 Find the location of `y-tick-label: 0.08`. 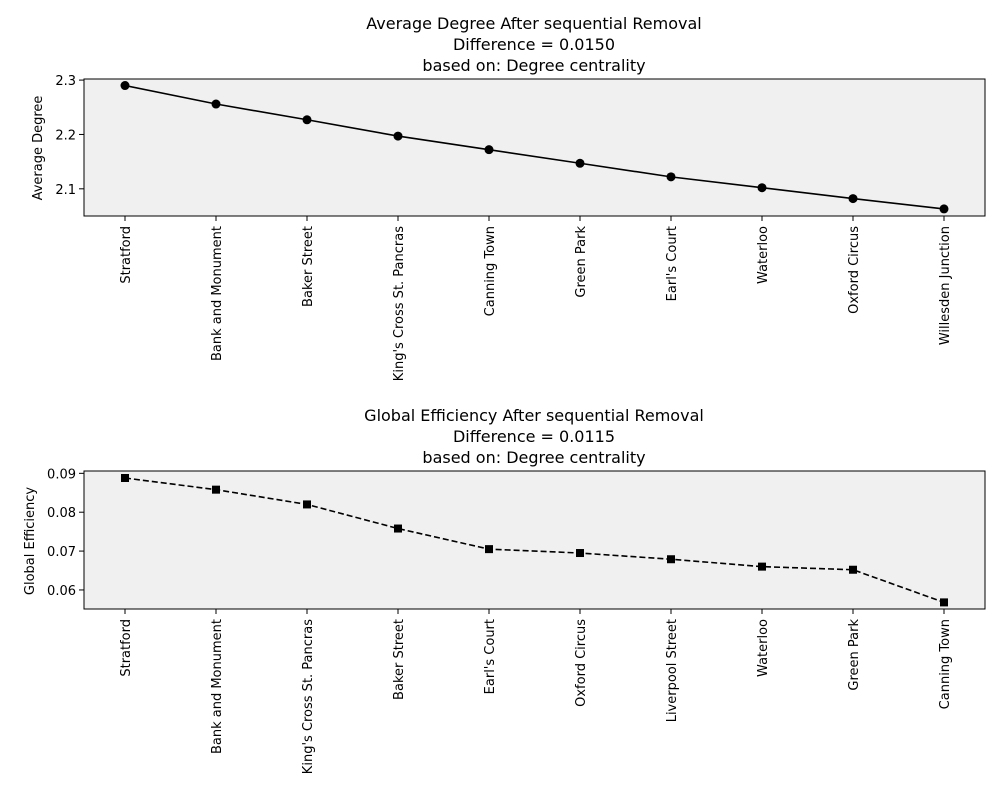

y-tick-label: 0.08 is located at coordinates (61, 513).